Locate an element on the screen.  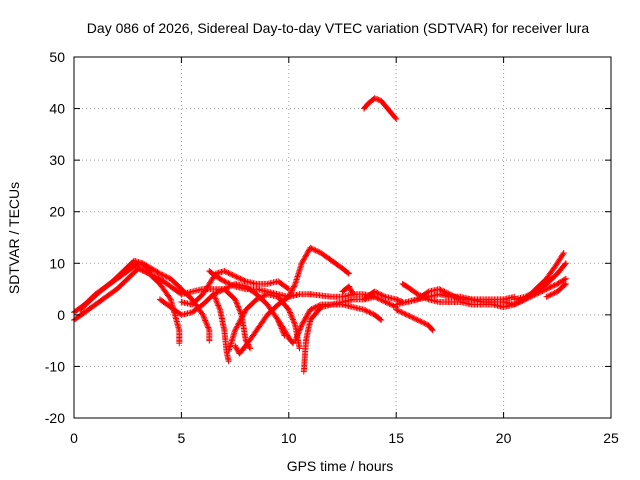
y-tick-label: 20 is located at coordinates (57, 212).